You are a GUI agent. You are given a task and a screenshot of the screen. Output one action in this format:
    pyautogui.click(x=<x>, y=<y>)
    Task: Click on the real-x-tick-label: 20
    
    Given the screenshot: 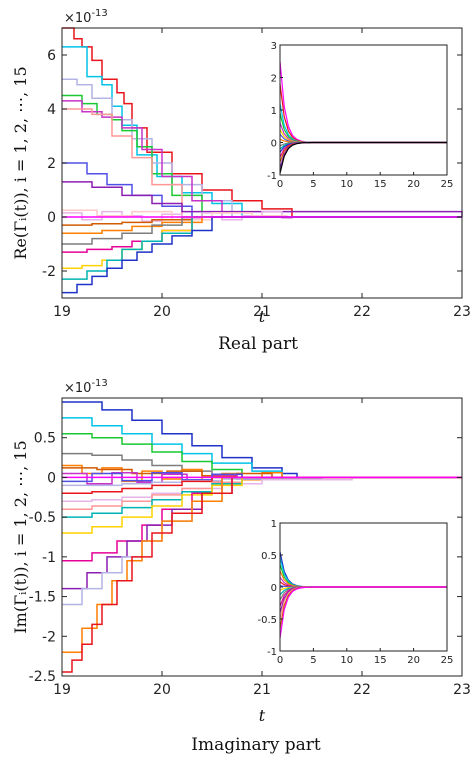 What is the action you would take?
    pyautogui.click(x=162, y=312)
    